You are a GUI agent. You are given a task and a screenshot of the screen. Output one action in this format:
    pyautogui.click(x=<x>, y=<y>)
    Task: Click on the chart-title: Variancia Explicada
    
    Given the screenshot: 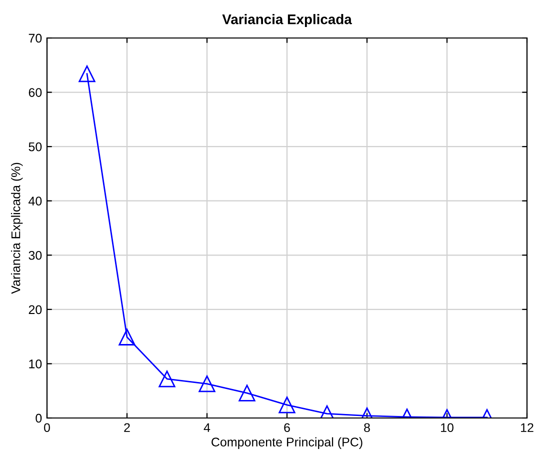 What is the action you would take?
    pyautogui.click(x=287, y=20)
    